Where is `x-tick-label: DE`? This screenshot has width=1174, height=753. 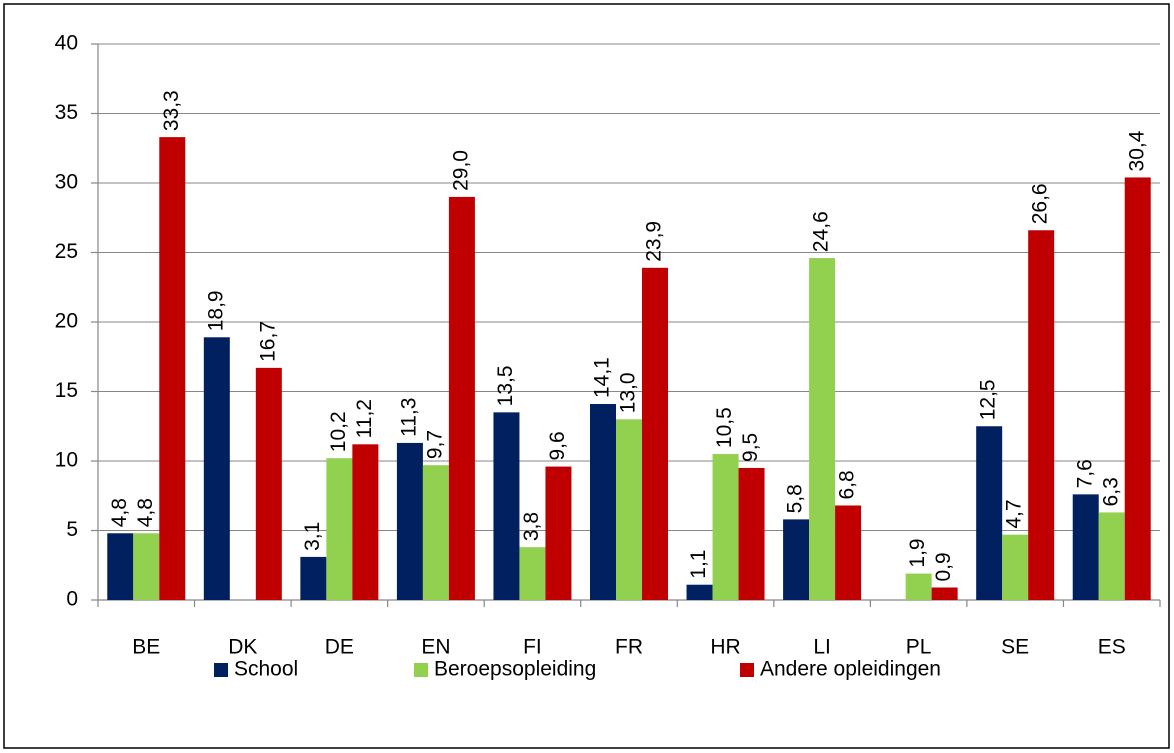 x-tick-label: DE is located at coordinates (339, 647).